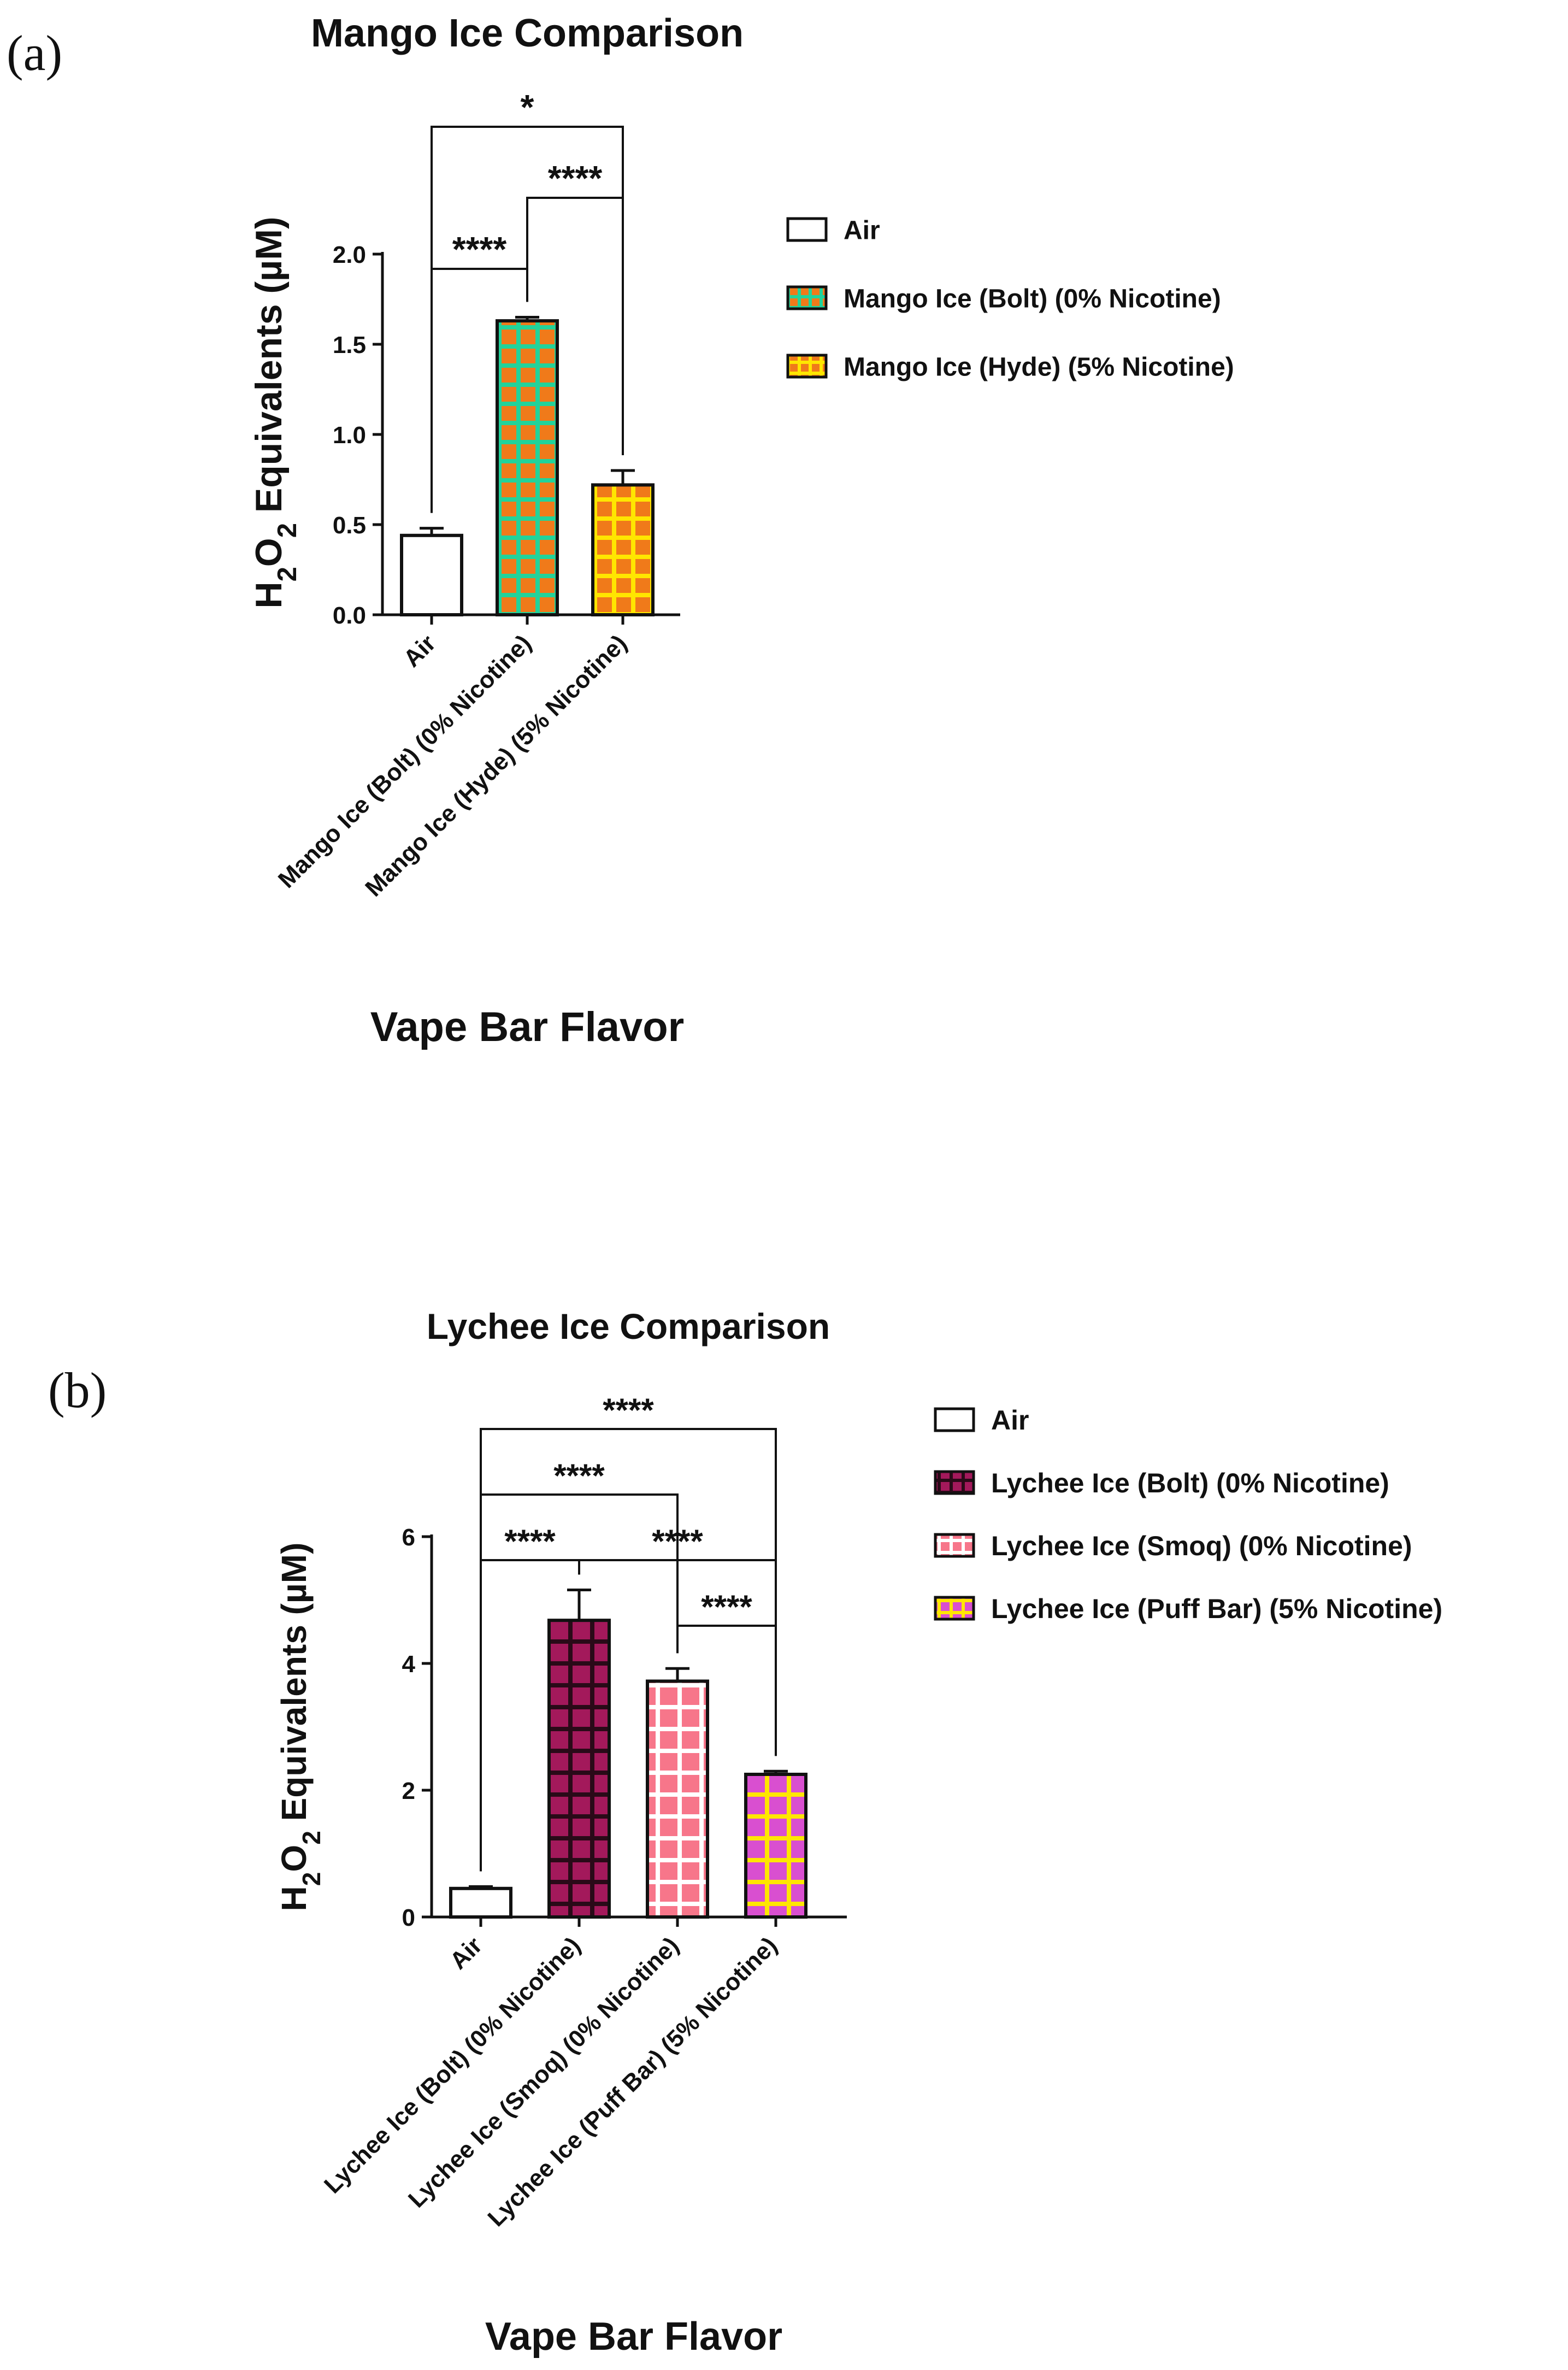 This screenshot has height=2370, width=1568. Describe the element at coordinates (408, 1791) in the screenshot. I see `y-tick-label: 2` at that location.